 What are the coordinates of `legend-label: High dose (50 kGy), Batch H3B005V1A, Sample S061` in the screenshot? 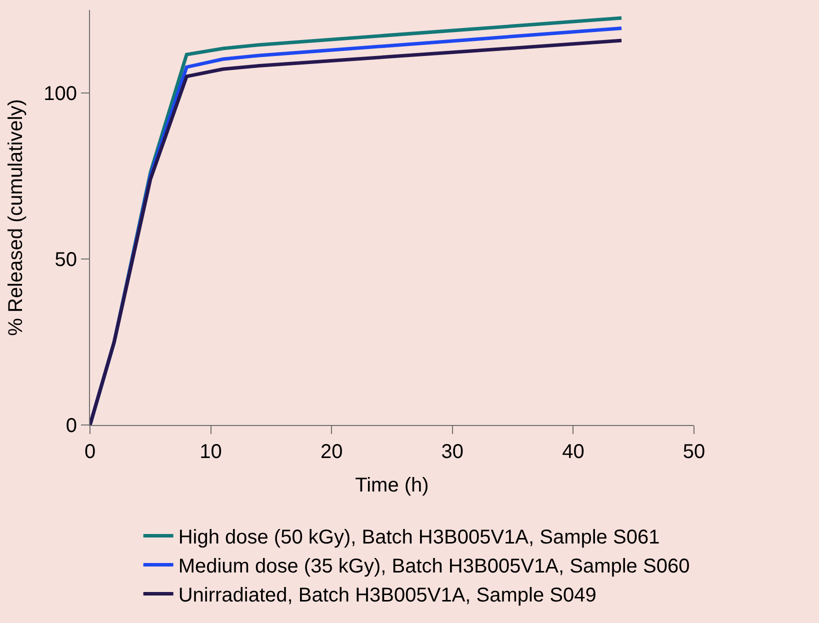 It's located at (419, 537).